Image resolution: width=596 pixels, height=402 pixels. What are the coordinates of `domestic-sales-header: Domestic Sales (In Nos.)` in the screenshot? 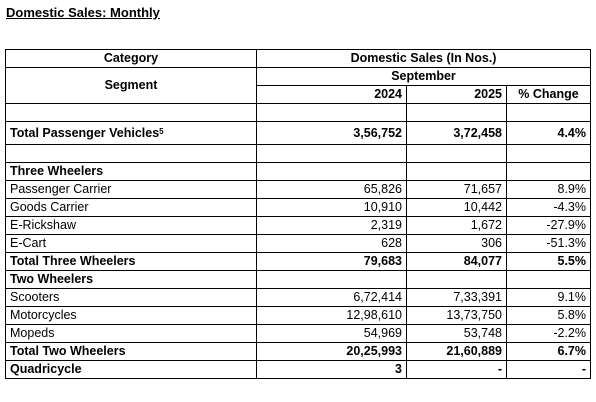 It's located at (423, 58).